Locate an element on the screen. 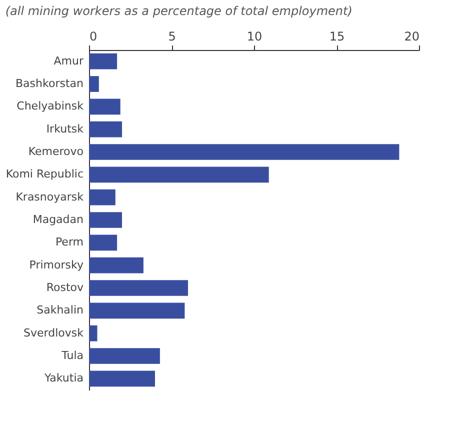 The width and height of the screenshot is (452, 425). y-tick-label: Kemerovo is located at coordinates (56, 151).